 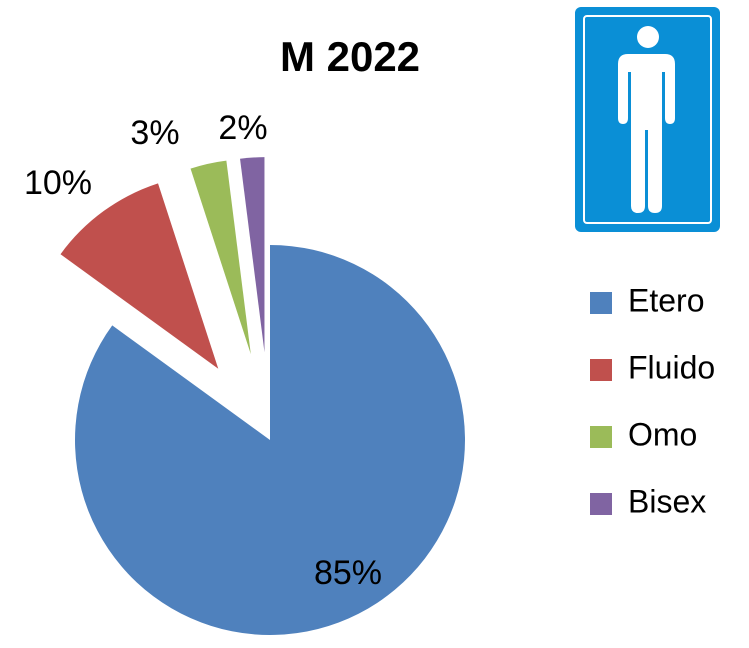 What do you see at coordinates (58, 183) in the screenshot?
I see `data-label: 10%` at bounding box center [58, 183].